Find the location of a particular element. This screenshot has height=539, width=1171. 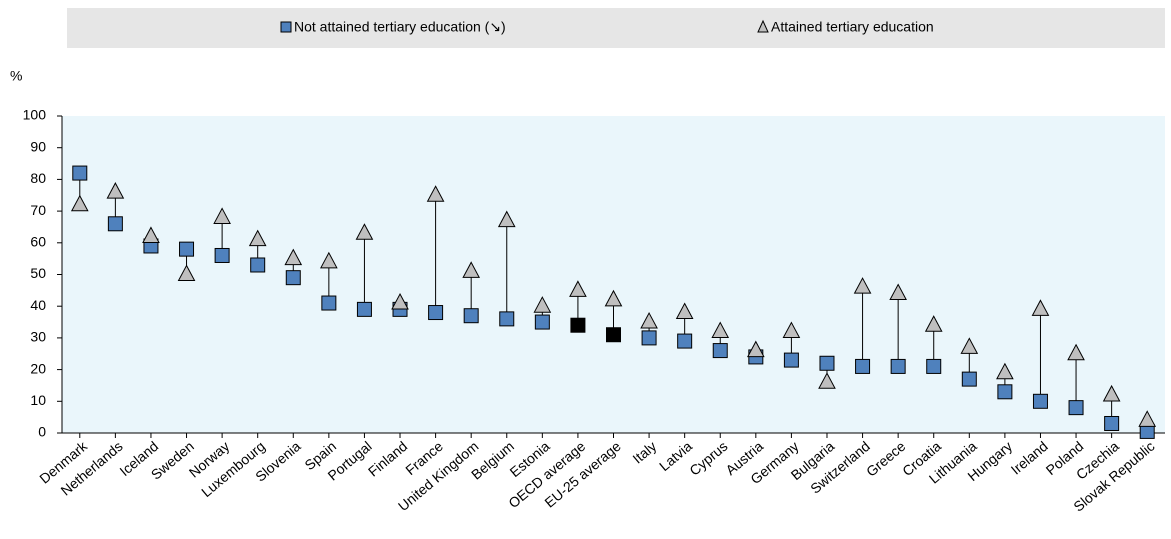

legend-box is located at coordinates (616, 28).